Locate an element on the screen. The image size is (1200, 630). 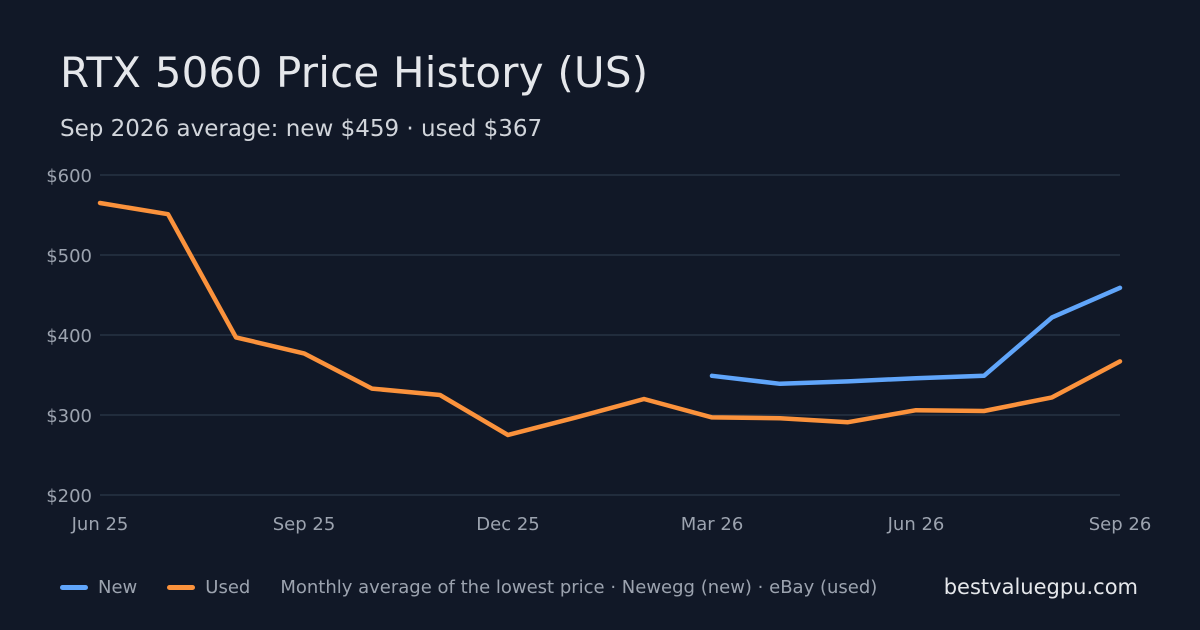
y-axis-ticks: $200 $300 $400 $500 $600 is located at coordinates (69, 336).